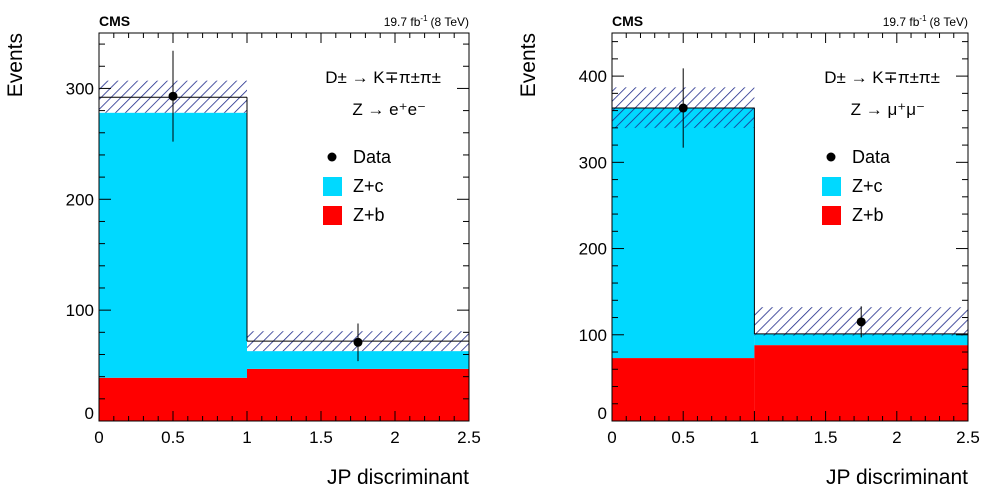  I want to click on y-tick-label: 400, so click(593, 76).